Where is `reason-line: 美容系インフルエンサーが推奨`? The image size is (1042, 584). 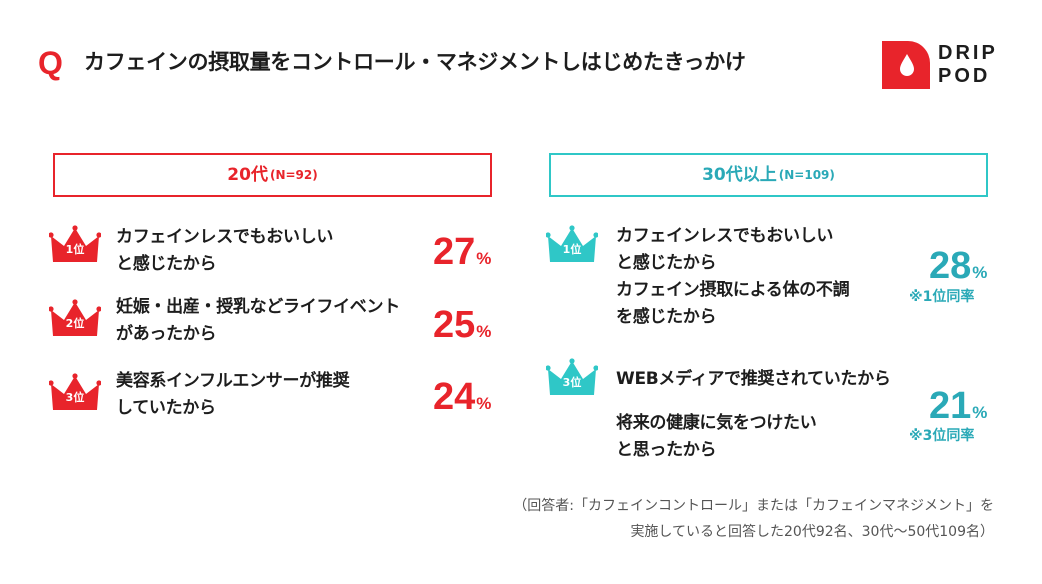
reason-line: 美容系インフルエンサーが推奨 is located at coordinates (233, 381).